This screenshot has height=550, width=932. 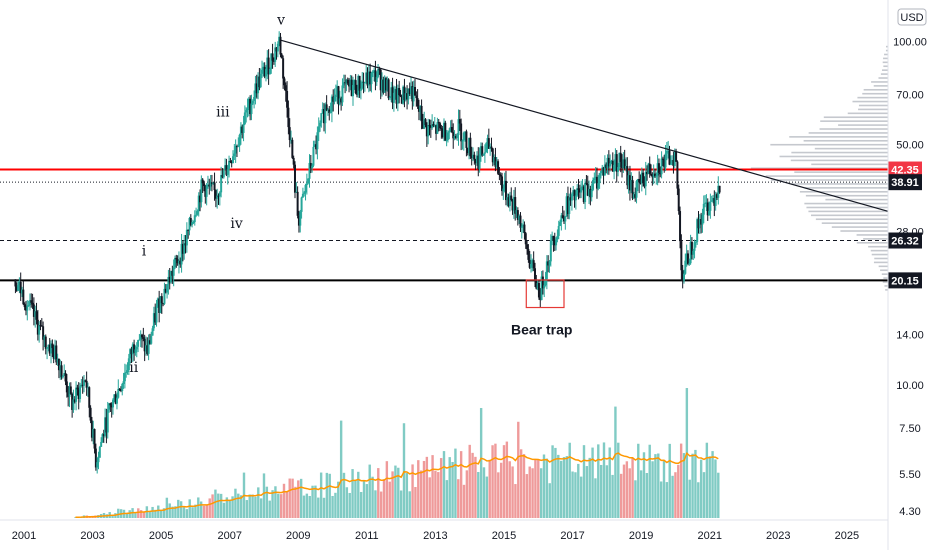 What do you see at coordinates (778, 536) in the screenshot?
I see `x-tick-label: 2023` at bounding box center [778, 536].